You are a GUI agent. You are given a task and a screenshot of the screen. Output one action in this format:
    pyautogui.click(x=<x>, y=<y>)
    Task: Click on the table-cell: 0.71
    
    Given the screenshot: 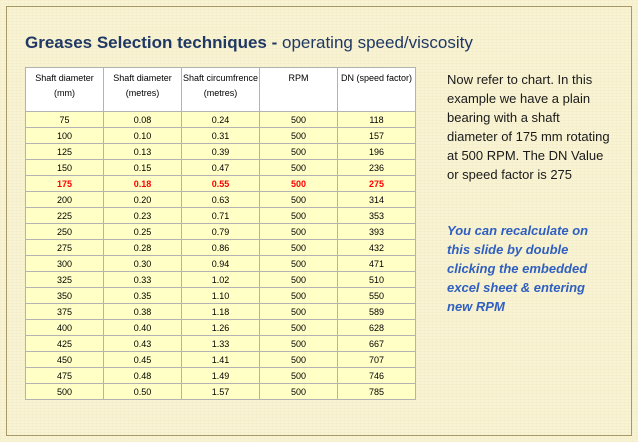 What is the action you would take?
    pyautogui.click(x=220, y=215)
    